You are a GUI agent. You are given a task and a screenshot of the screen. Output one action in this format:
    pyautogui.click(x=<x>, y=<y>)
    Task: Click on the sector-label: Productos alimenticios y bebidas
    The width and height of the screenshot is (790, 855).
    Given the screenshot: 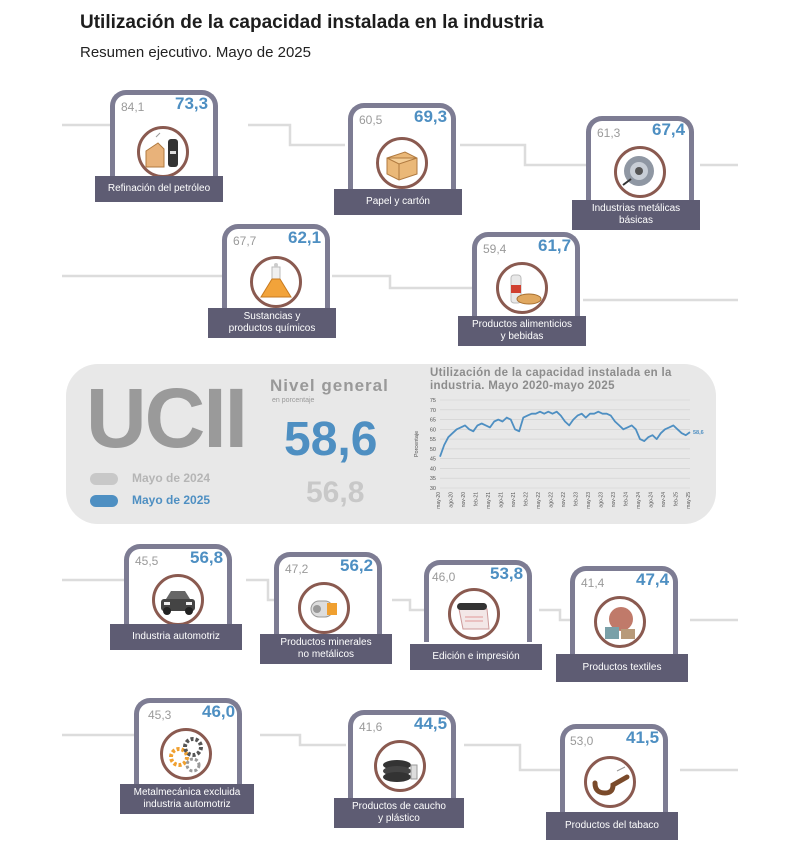 What is the action you would take?
    pyautogui.click(x=522, y=331)
    